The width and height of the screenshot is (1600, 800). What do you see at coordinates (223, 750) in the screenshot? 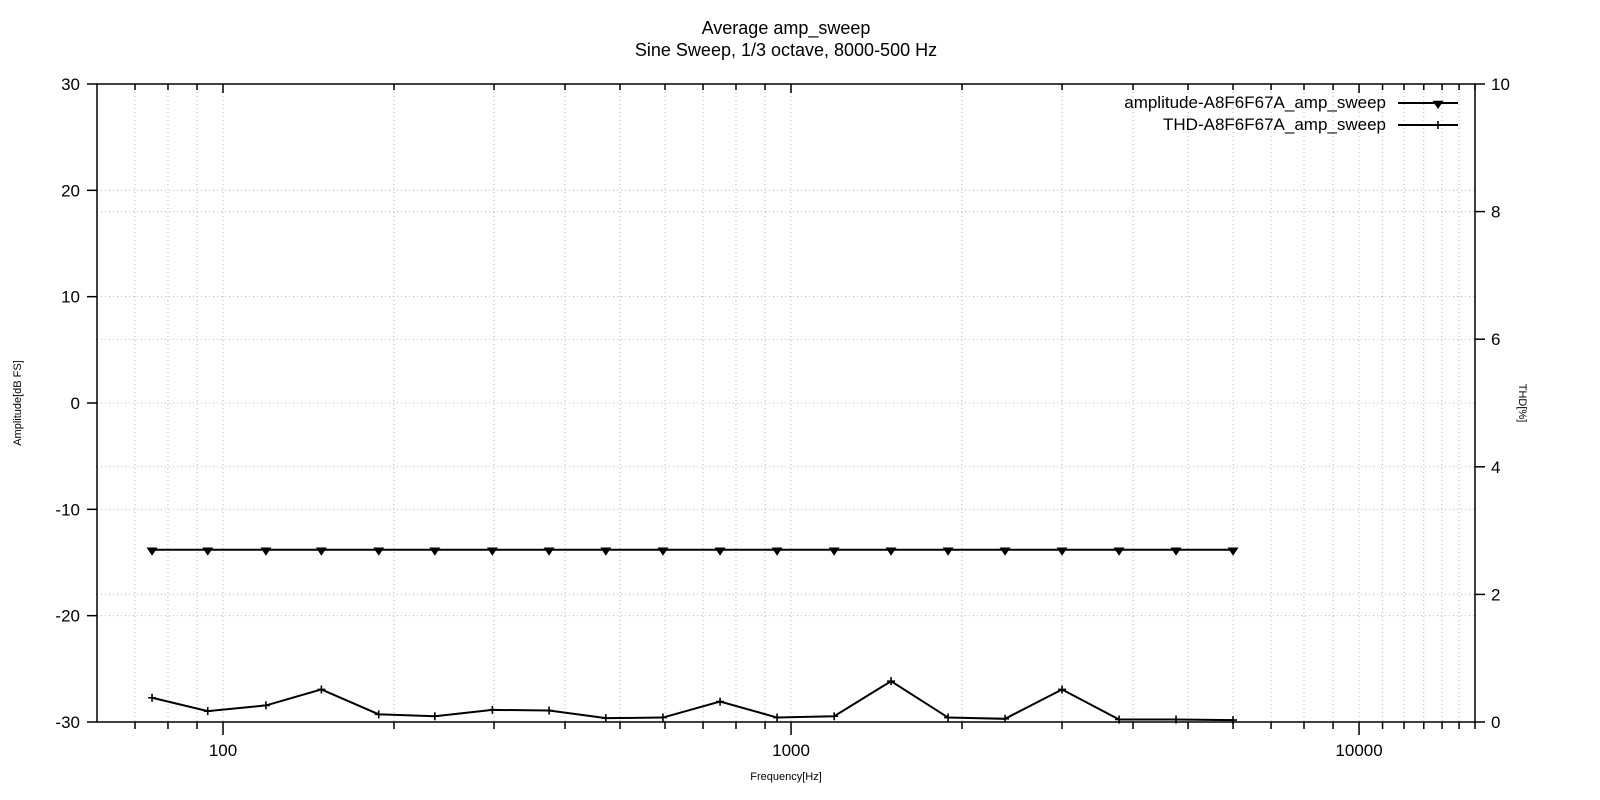
I see `x-tick-label: 100` at bounding box center [223, 750].